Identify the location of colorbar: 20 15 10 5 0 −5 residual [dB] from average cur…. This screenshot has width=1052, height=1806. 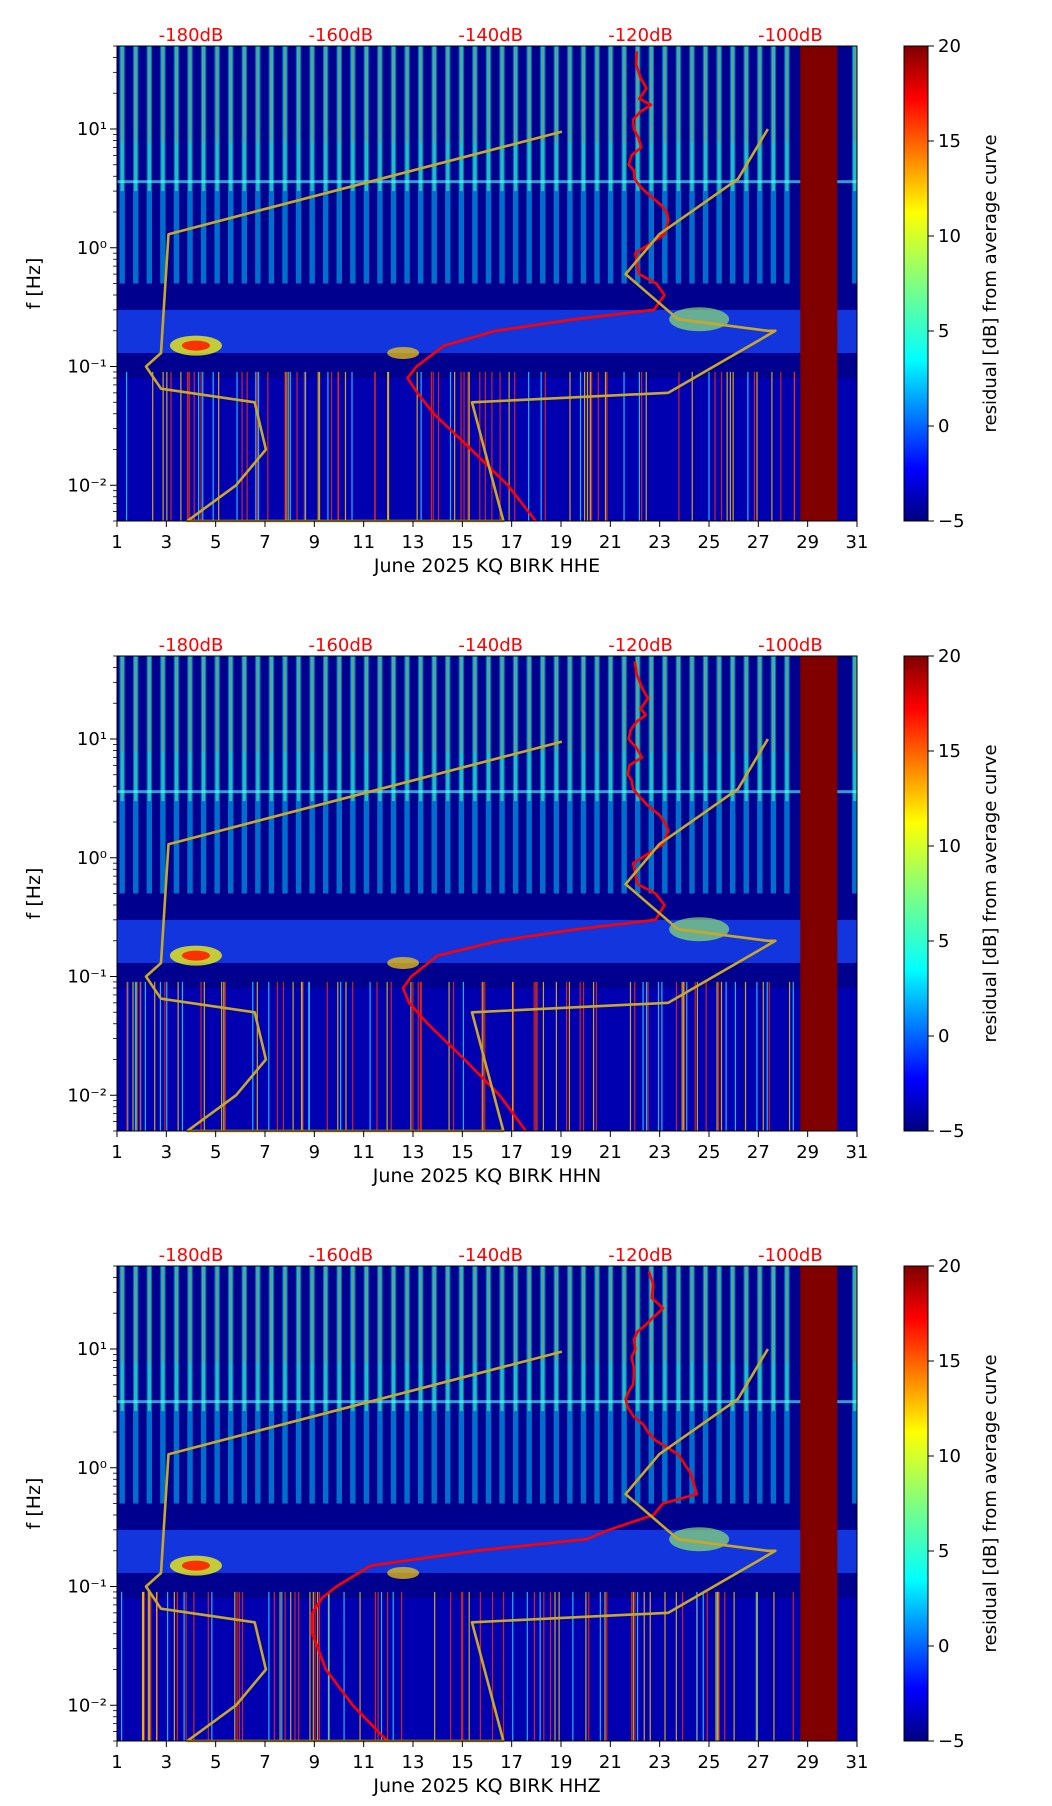
(952, 894).